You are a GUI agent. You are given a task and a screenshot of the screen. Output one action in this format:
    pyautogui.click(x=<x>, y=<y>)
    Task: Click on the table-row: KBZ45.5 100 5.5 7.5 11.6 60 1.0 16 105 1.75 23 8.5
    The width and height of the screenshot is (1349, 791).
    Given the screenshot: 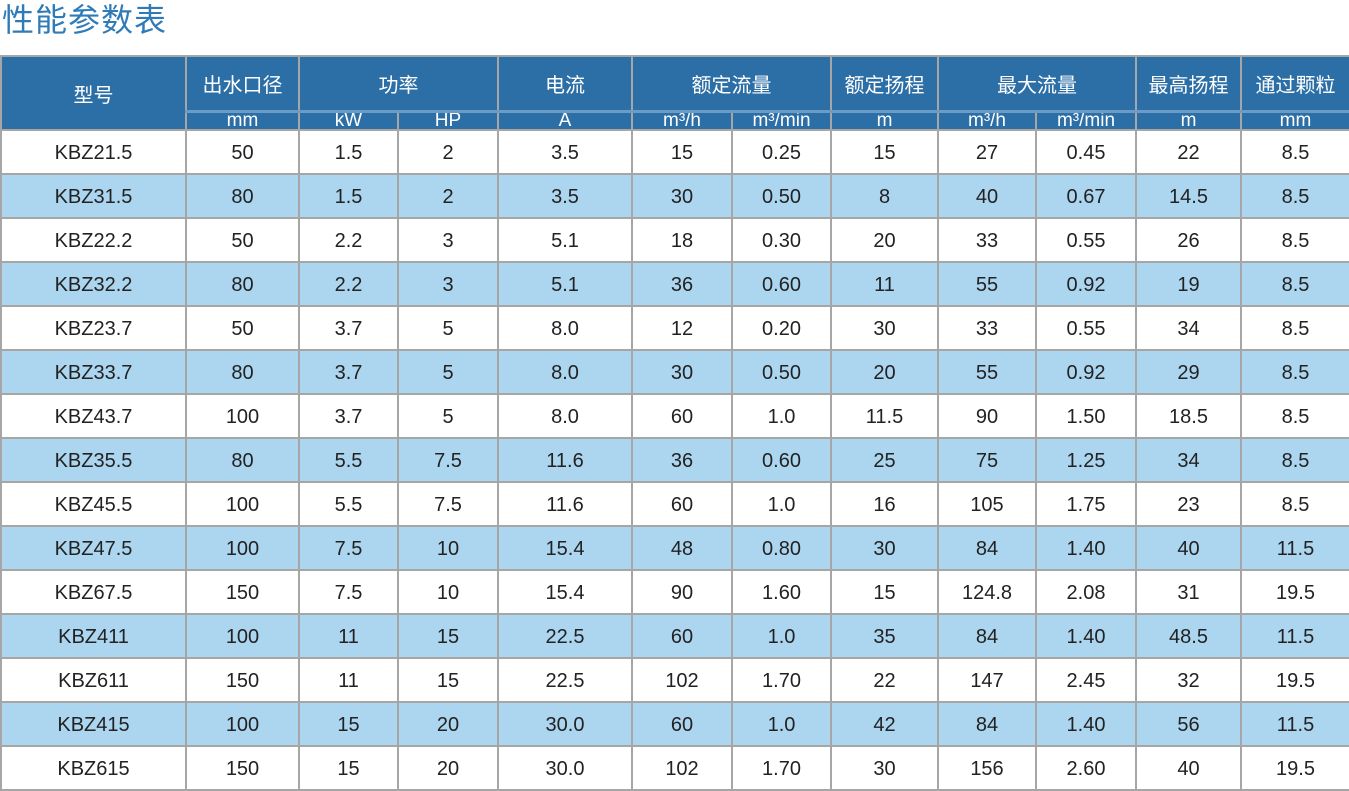 What is the action you would take?
    pyautogui.click(x=674, y=504)
    